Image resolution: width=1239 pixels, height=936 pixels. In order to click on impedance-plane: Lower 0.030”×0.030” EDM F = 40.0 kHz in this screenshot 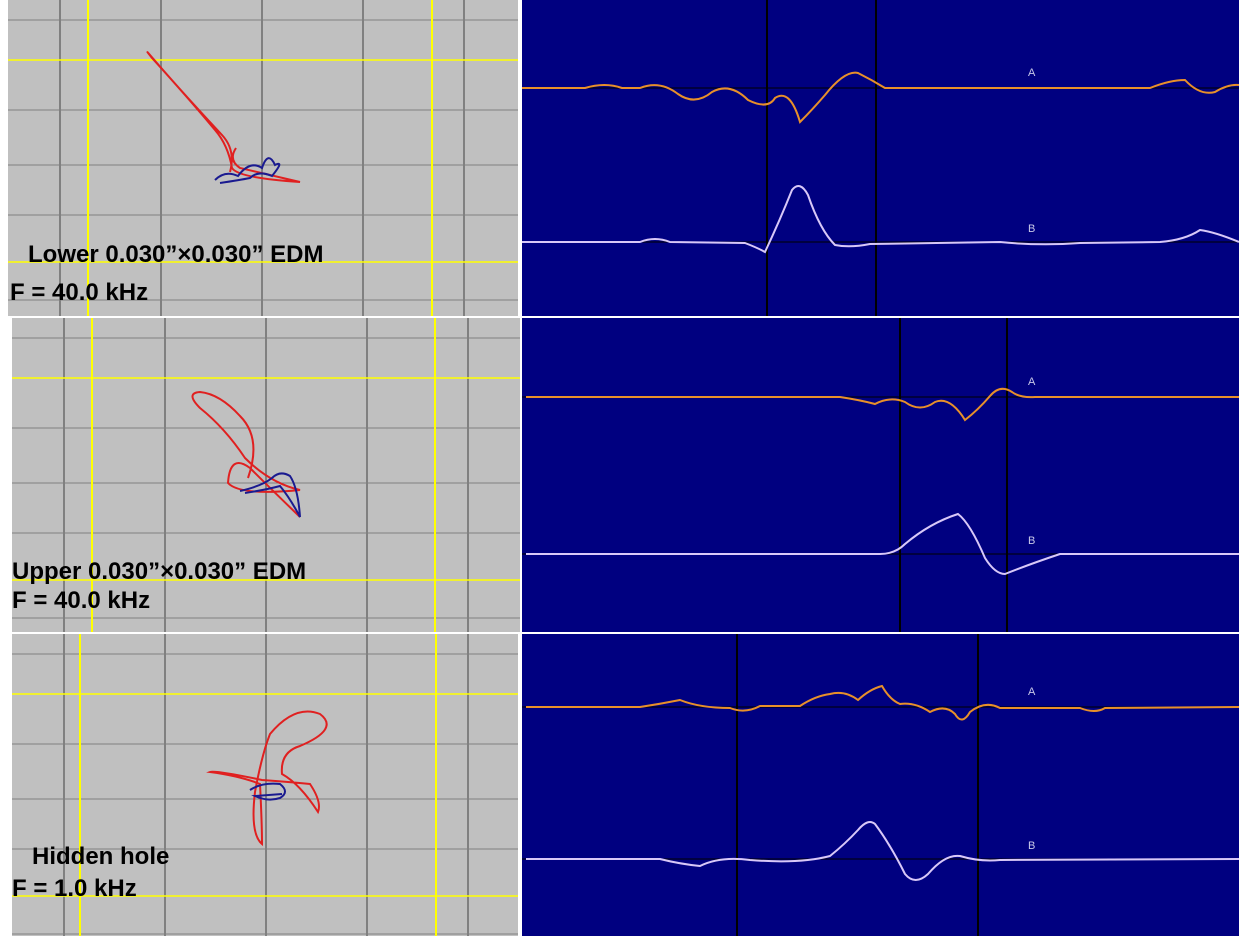, I will do `click(263, 158)`.